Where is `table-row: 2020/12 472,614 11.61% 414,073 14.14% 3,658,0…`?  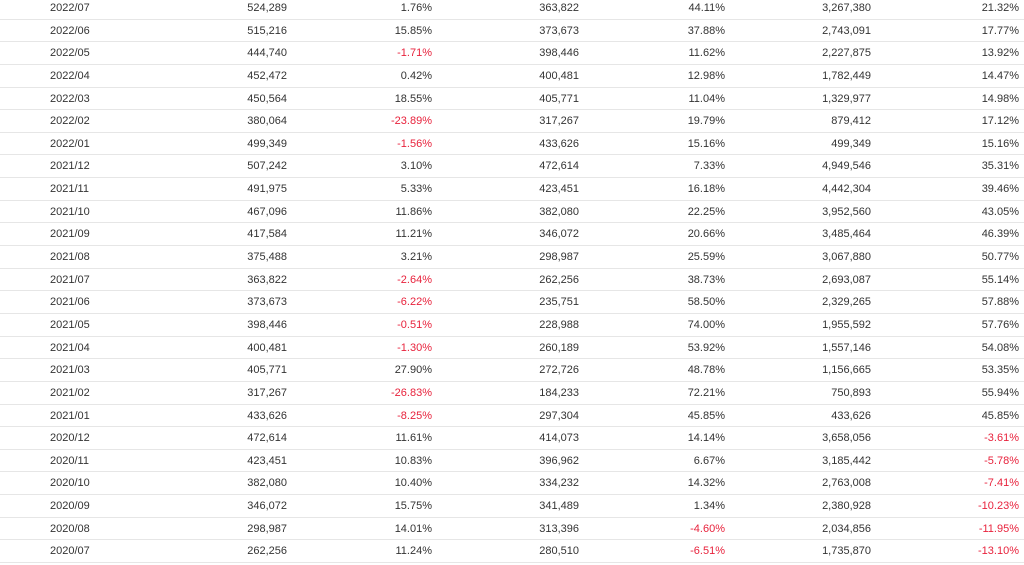
table-row: 2020/12 472,614 11.61% 414,073 14.14% 3,658,0… is located at coordinates (512, 438).